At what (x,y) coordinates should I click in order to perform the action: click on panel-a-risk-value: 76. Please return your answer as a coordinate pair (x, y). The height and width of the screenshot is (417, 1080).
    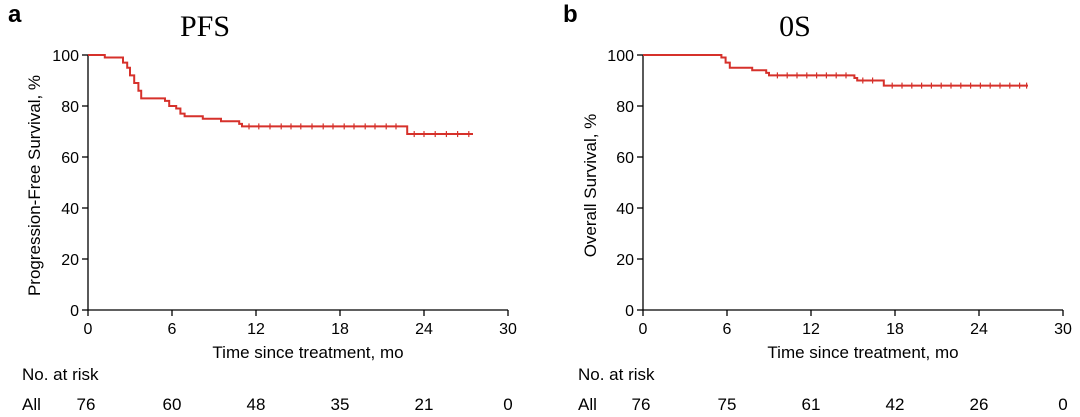
    Looking at the image, I should click on (86, 404).